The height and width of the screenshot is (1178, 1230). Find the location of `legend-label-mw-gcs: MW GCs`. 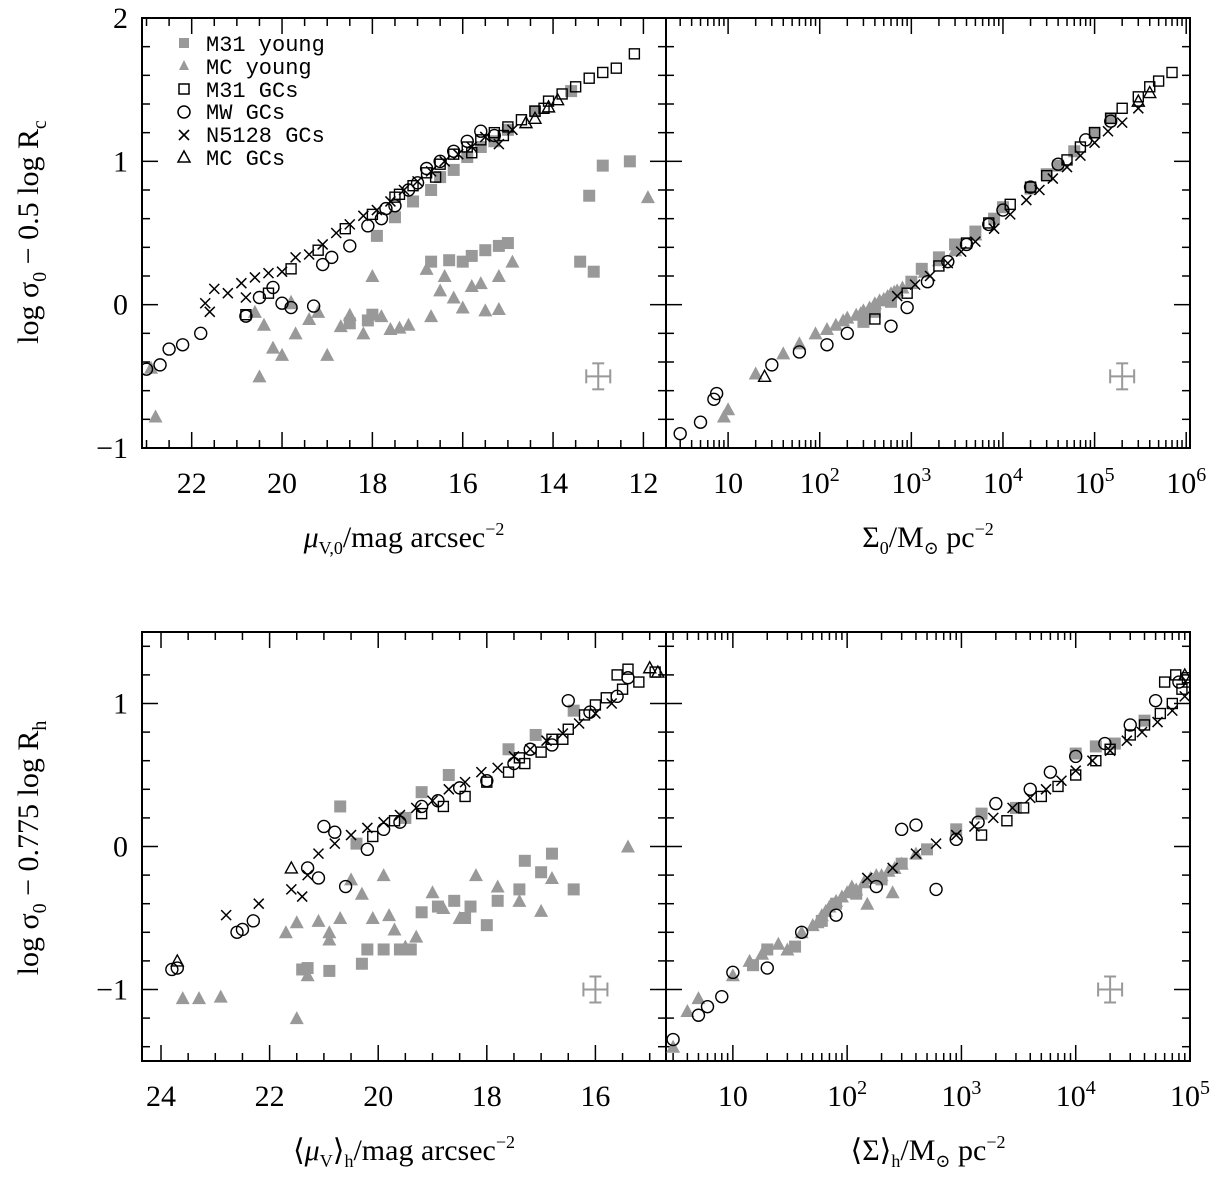

legend-label-mw-gcs: MW GCs is located at coordinates (245, 113).